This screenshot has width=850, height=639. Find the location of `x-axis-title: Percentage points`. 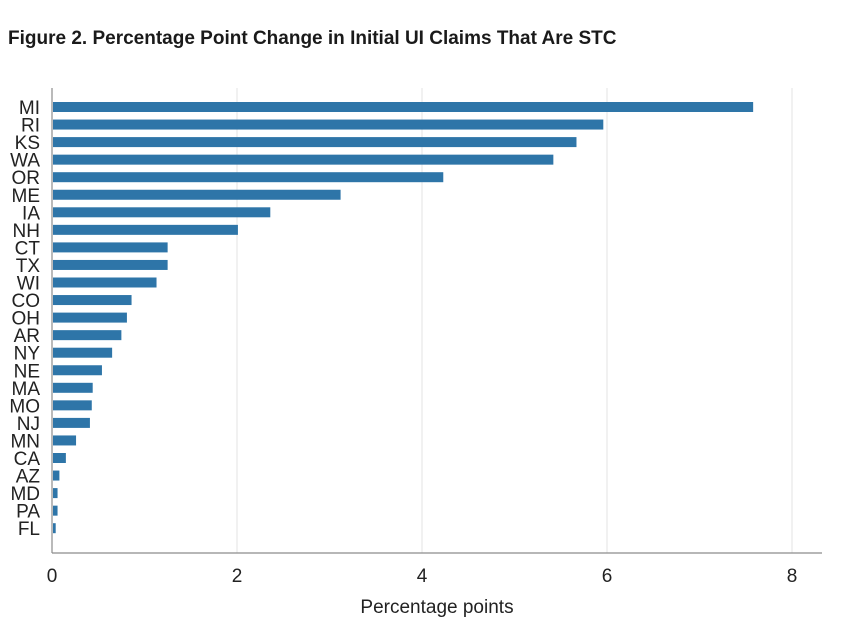

x-axis-title: Percentage points is located at coordinates (436, 607).